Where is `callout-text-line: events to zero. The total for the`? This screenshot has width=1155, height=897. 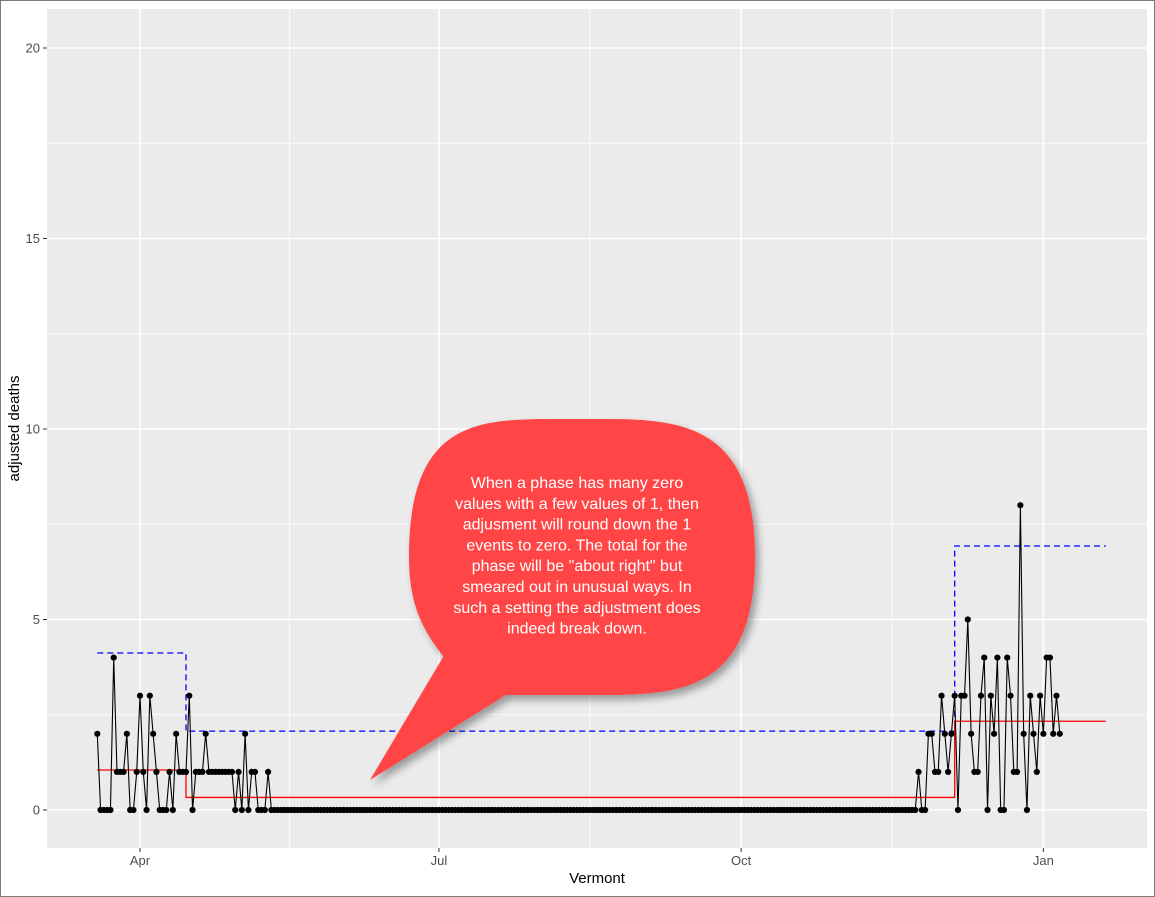 callout-text-line: events to zero. The total for the is located at coordinates (576, 545).